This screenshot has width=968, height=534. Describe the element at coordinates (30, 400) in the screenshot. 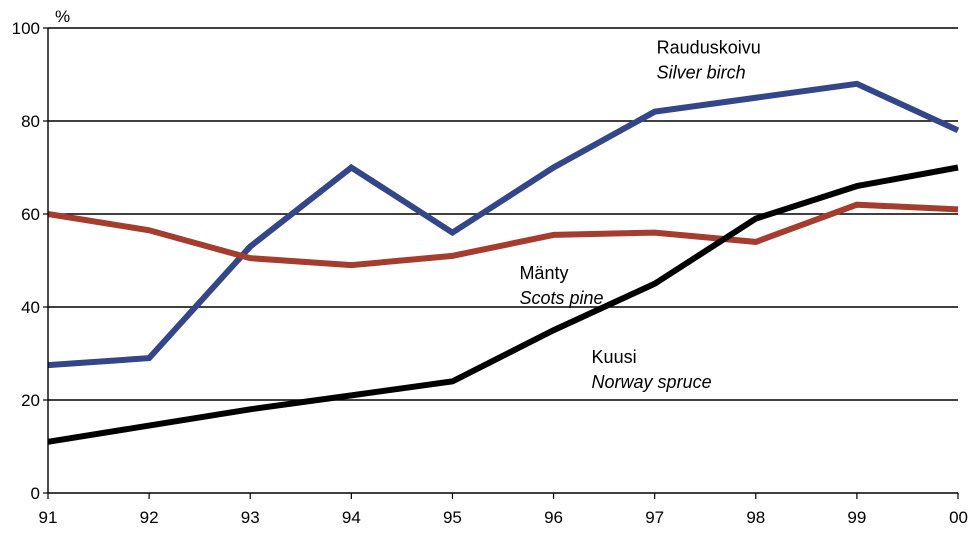

I see `y-tick-label-20: 20` at that location.